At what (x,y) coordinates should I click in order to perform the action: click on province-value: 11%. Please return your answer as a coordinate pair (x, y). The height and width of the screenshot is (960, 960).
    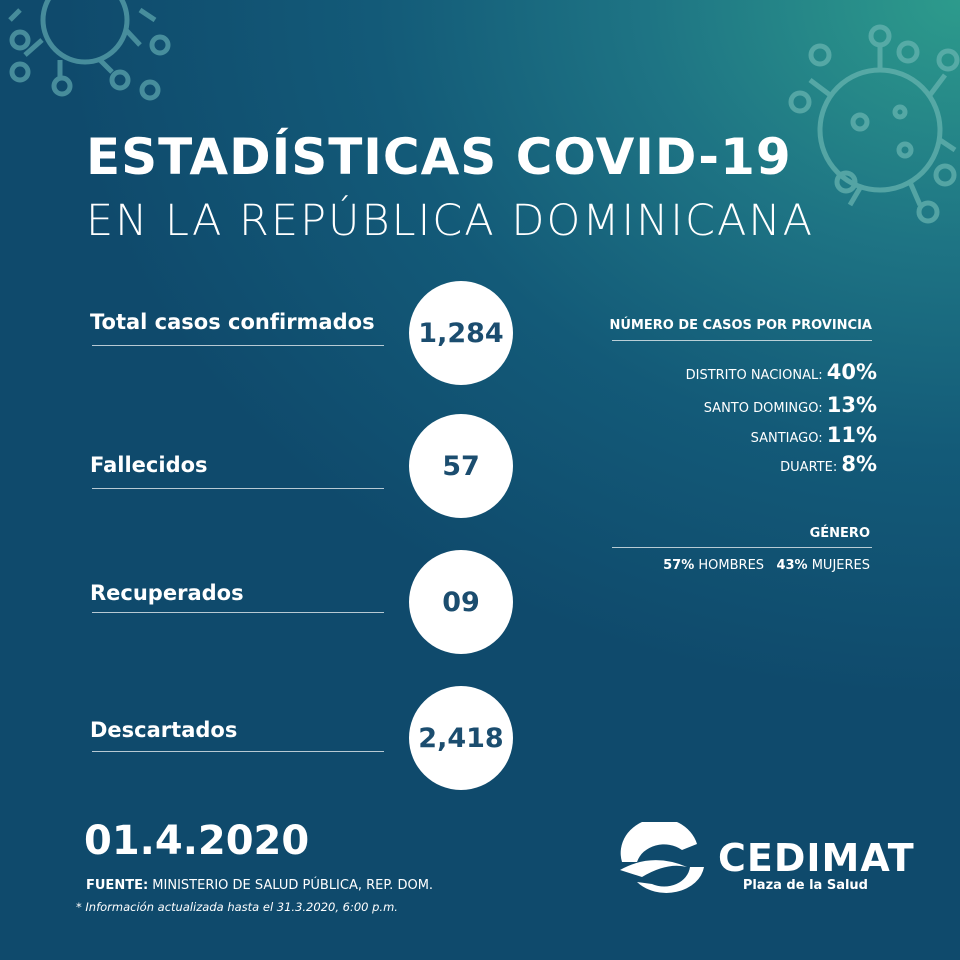
    Looking at the image, I should click on (851, 435).